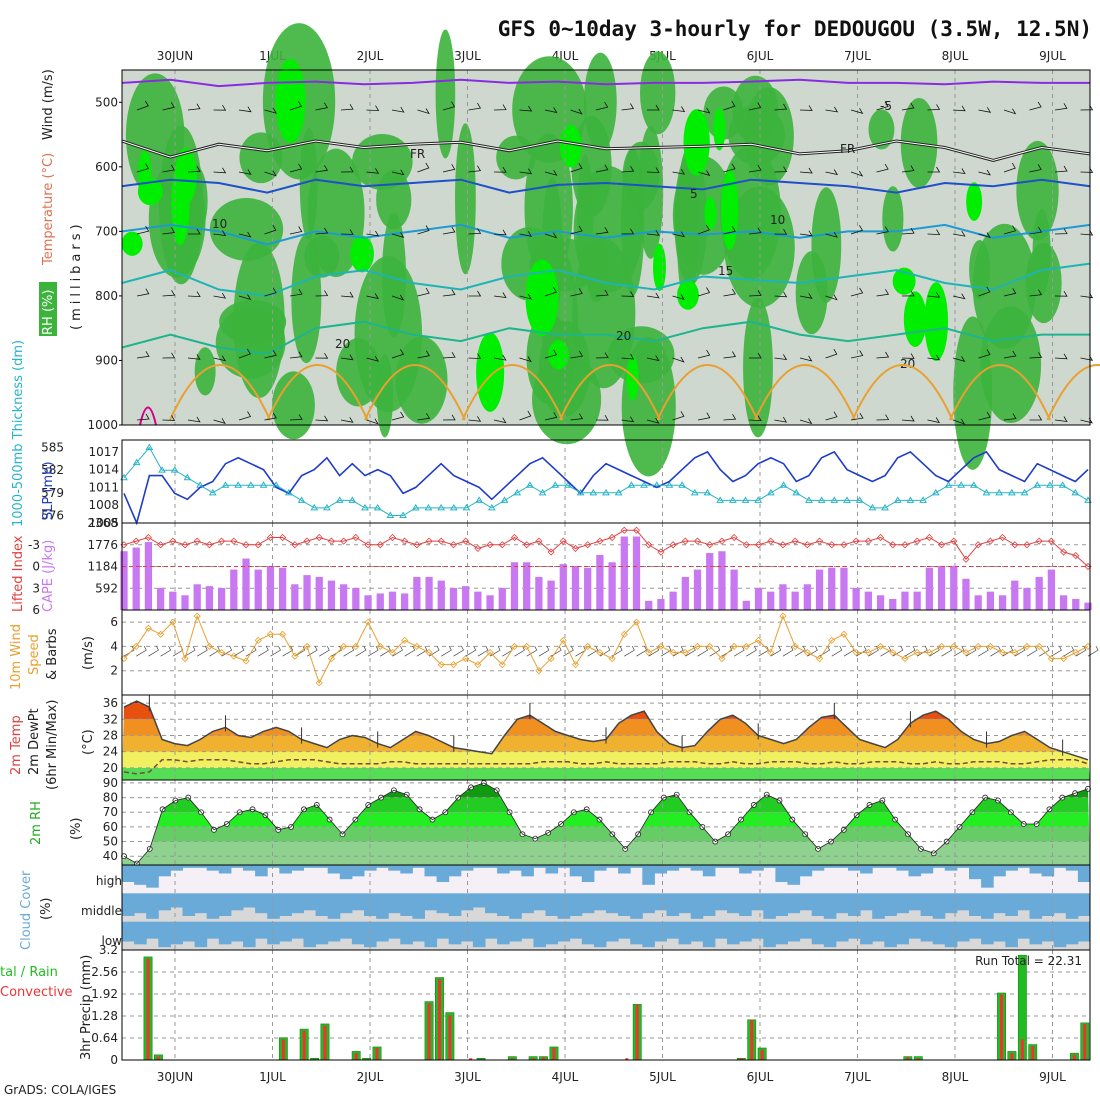  What do you see at coordinates (110, 719) in the screenshot?
I see `y-tick-label: 32` at bounding box center [110, 719].